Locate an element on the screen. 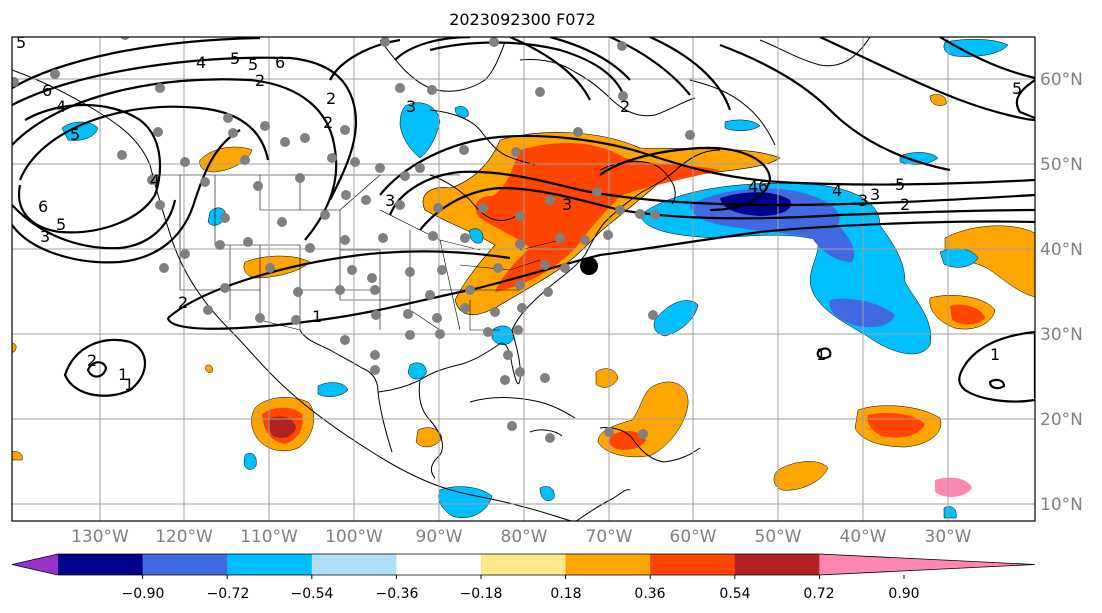 Image resolution: width=1102 pixels, height=613 pixels. latitude-labels: 60°N 50°N 40°N 30°N 20°N 10°N is located at coordinates (1061, 292).